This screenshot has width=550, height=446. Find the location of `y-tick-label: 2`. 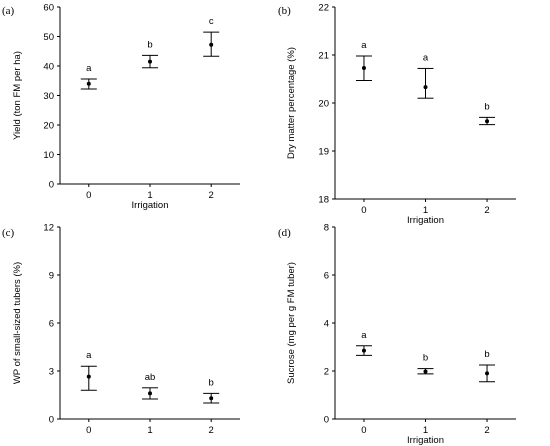

y-tick-label: 2 is located at coordinates (326, 372).